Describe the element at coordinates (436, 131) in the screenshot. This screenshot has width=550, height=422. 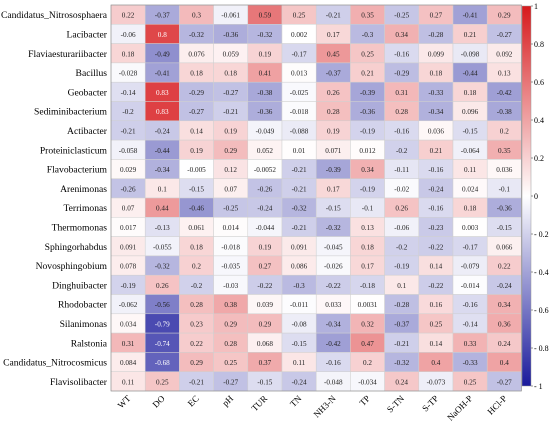
I see `cell-value-label: 0.036` at that location.